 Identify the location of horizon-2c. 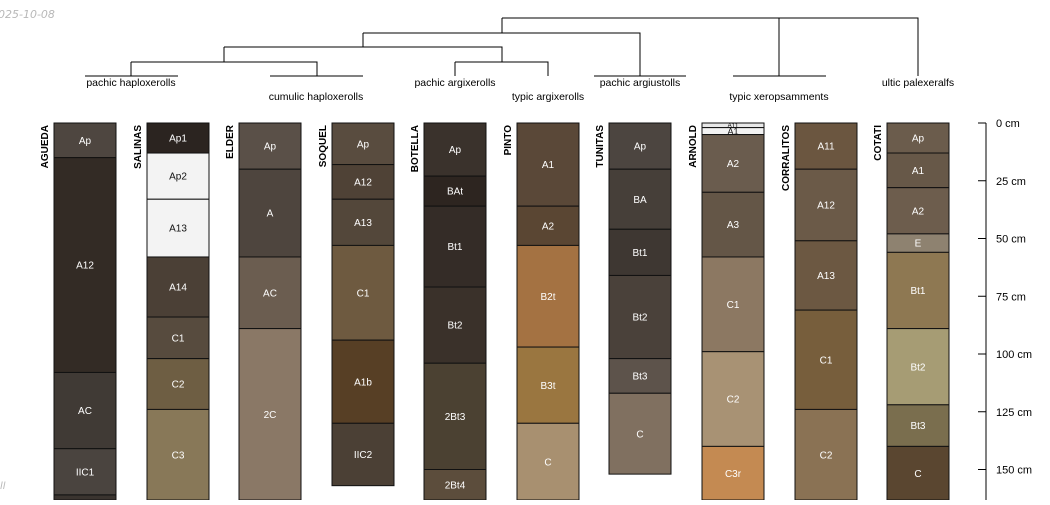
(270, 414).